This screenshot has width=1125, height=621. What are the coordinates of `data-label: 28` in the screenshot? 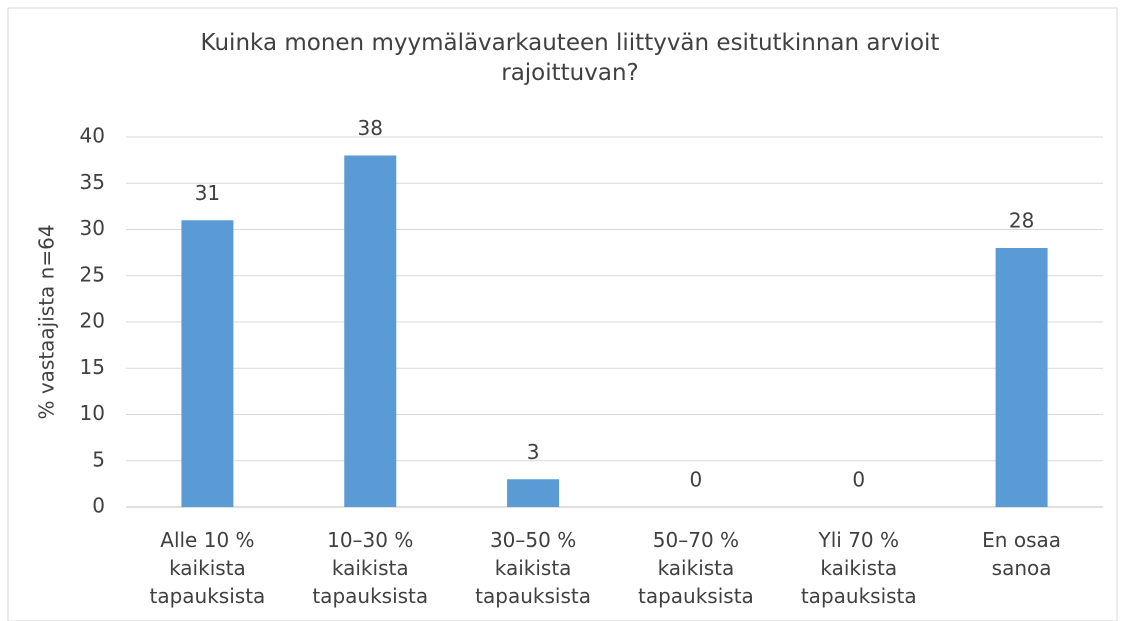 It's located at (1021, 221).